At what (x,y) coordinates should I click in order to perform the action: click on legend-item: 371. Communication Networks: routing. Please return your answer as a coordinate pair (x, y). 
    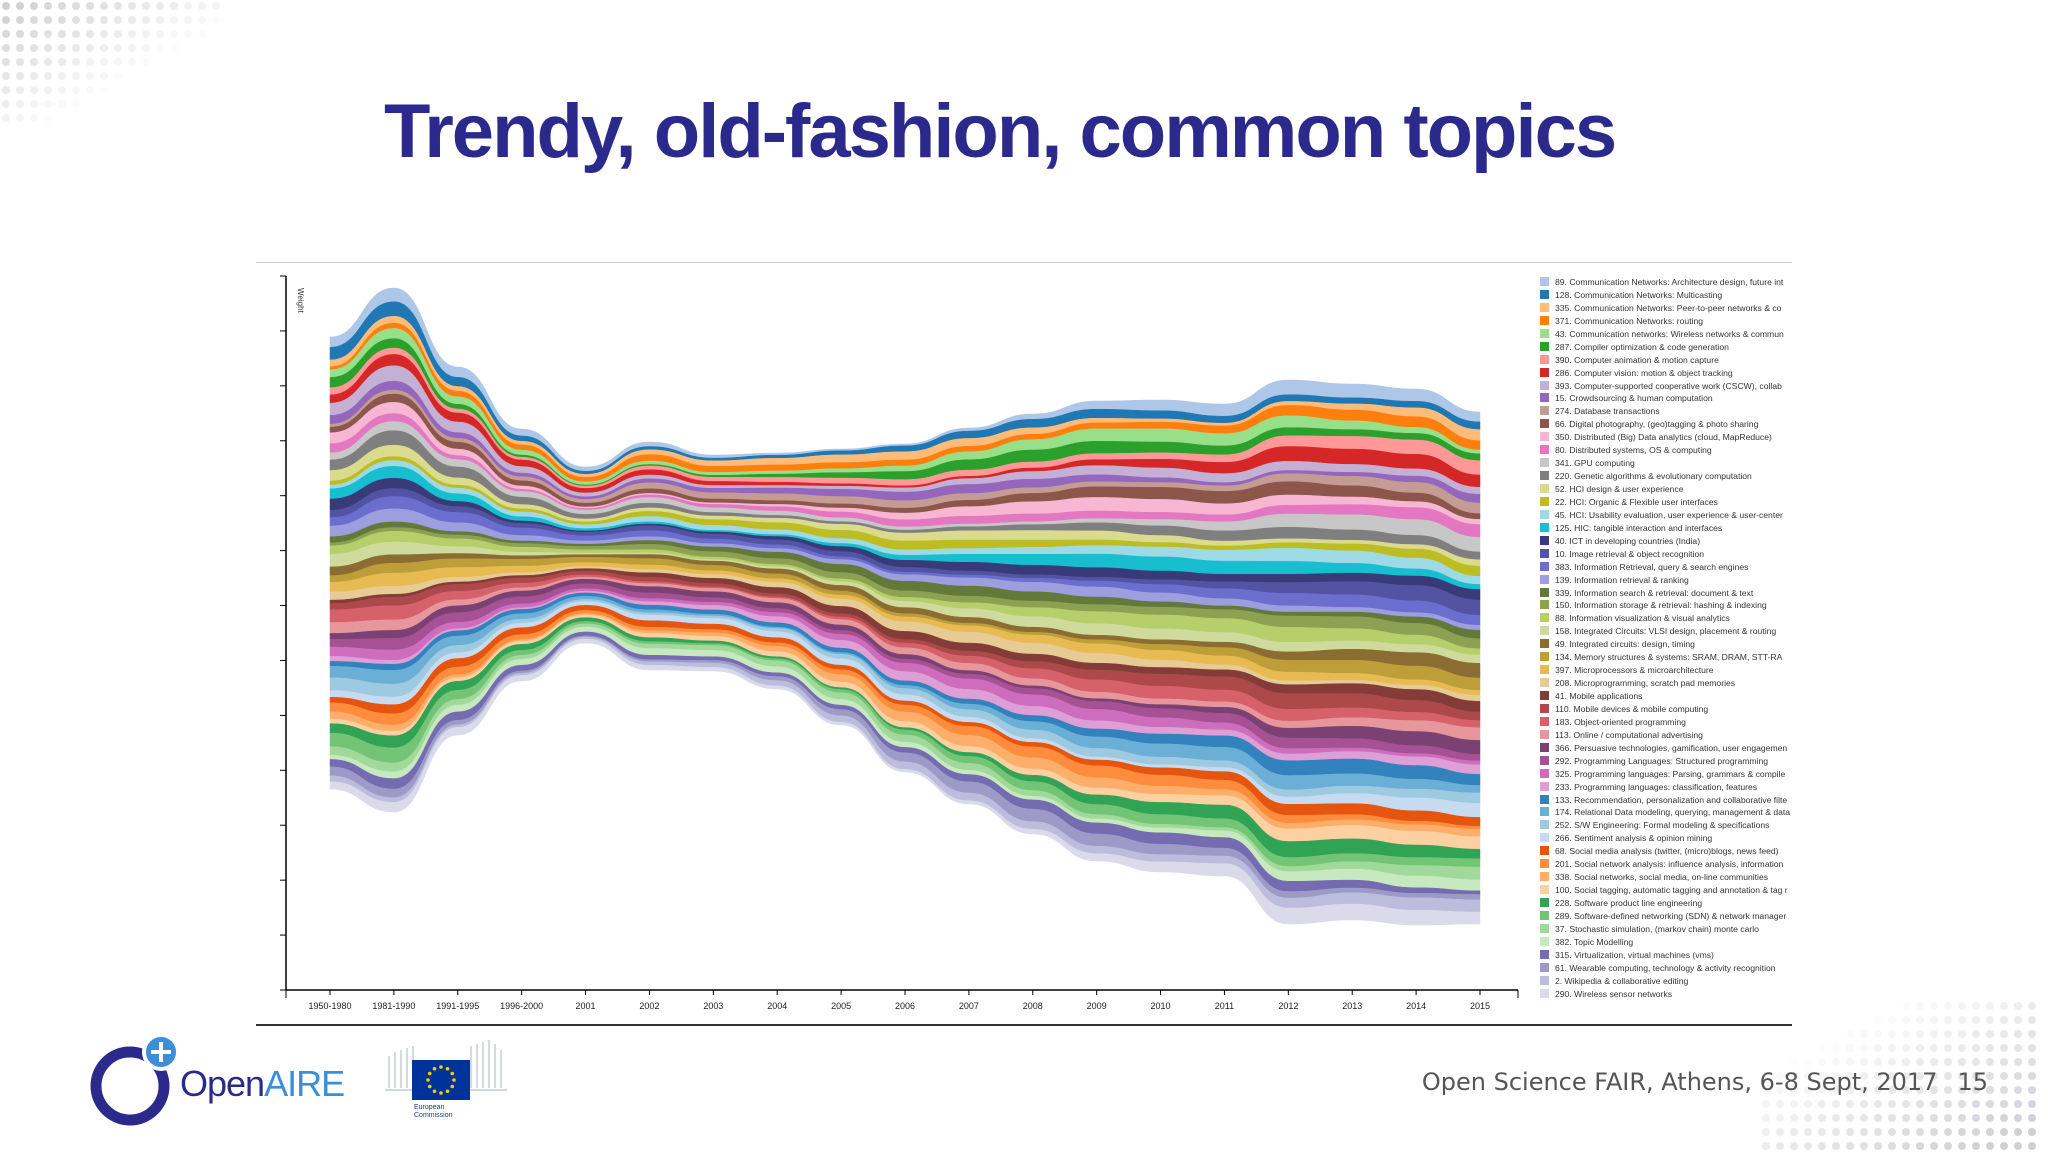
    Looking at the image, I should click on (1668, 321).